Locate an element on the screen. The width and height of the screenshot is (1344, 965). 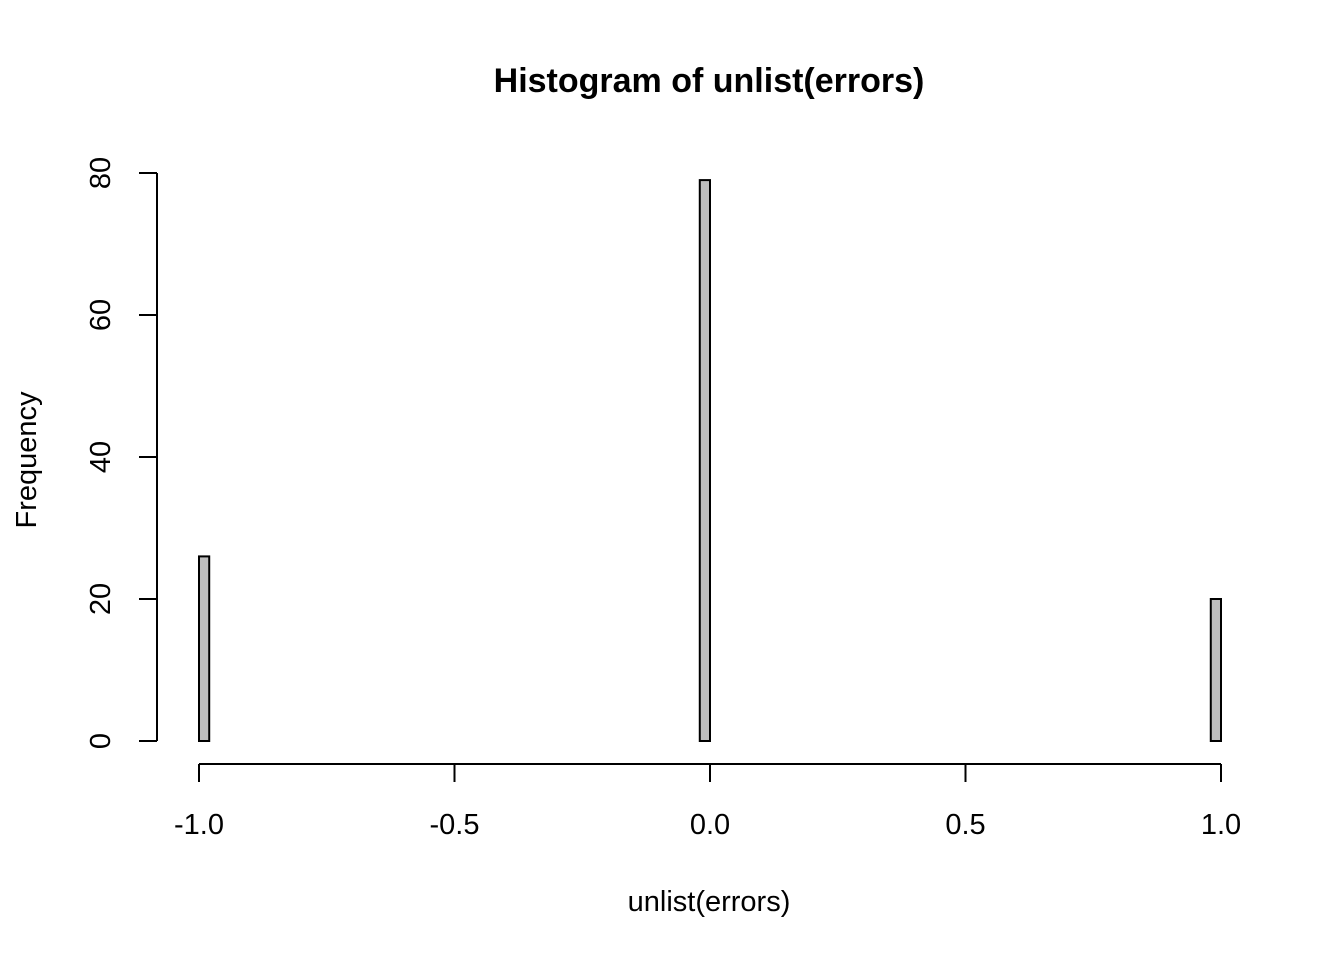
x-tick-label: 0.0 is located at coordinates (710, 825).